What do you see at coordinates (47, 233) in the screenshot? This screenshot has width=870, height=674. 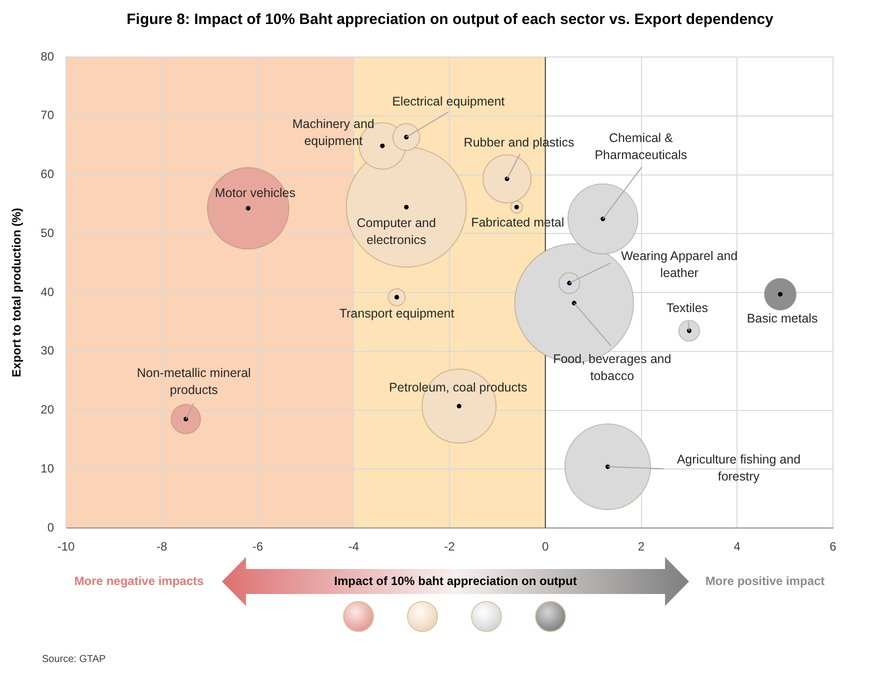 I see `y-tick-label: 50` at bounding box center [47, 233].